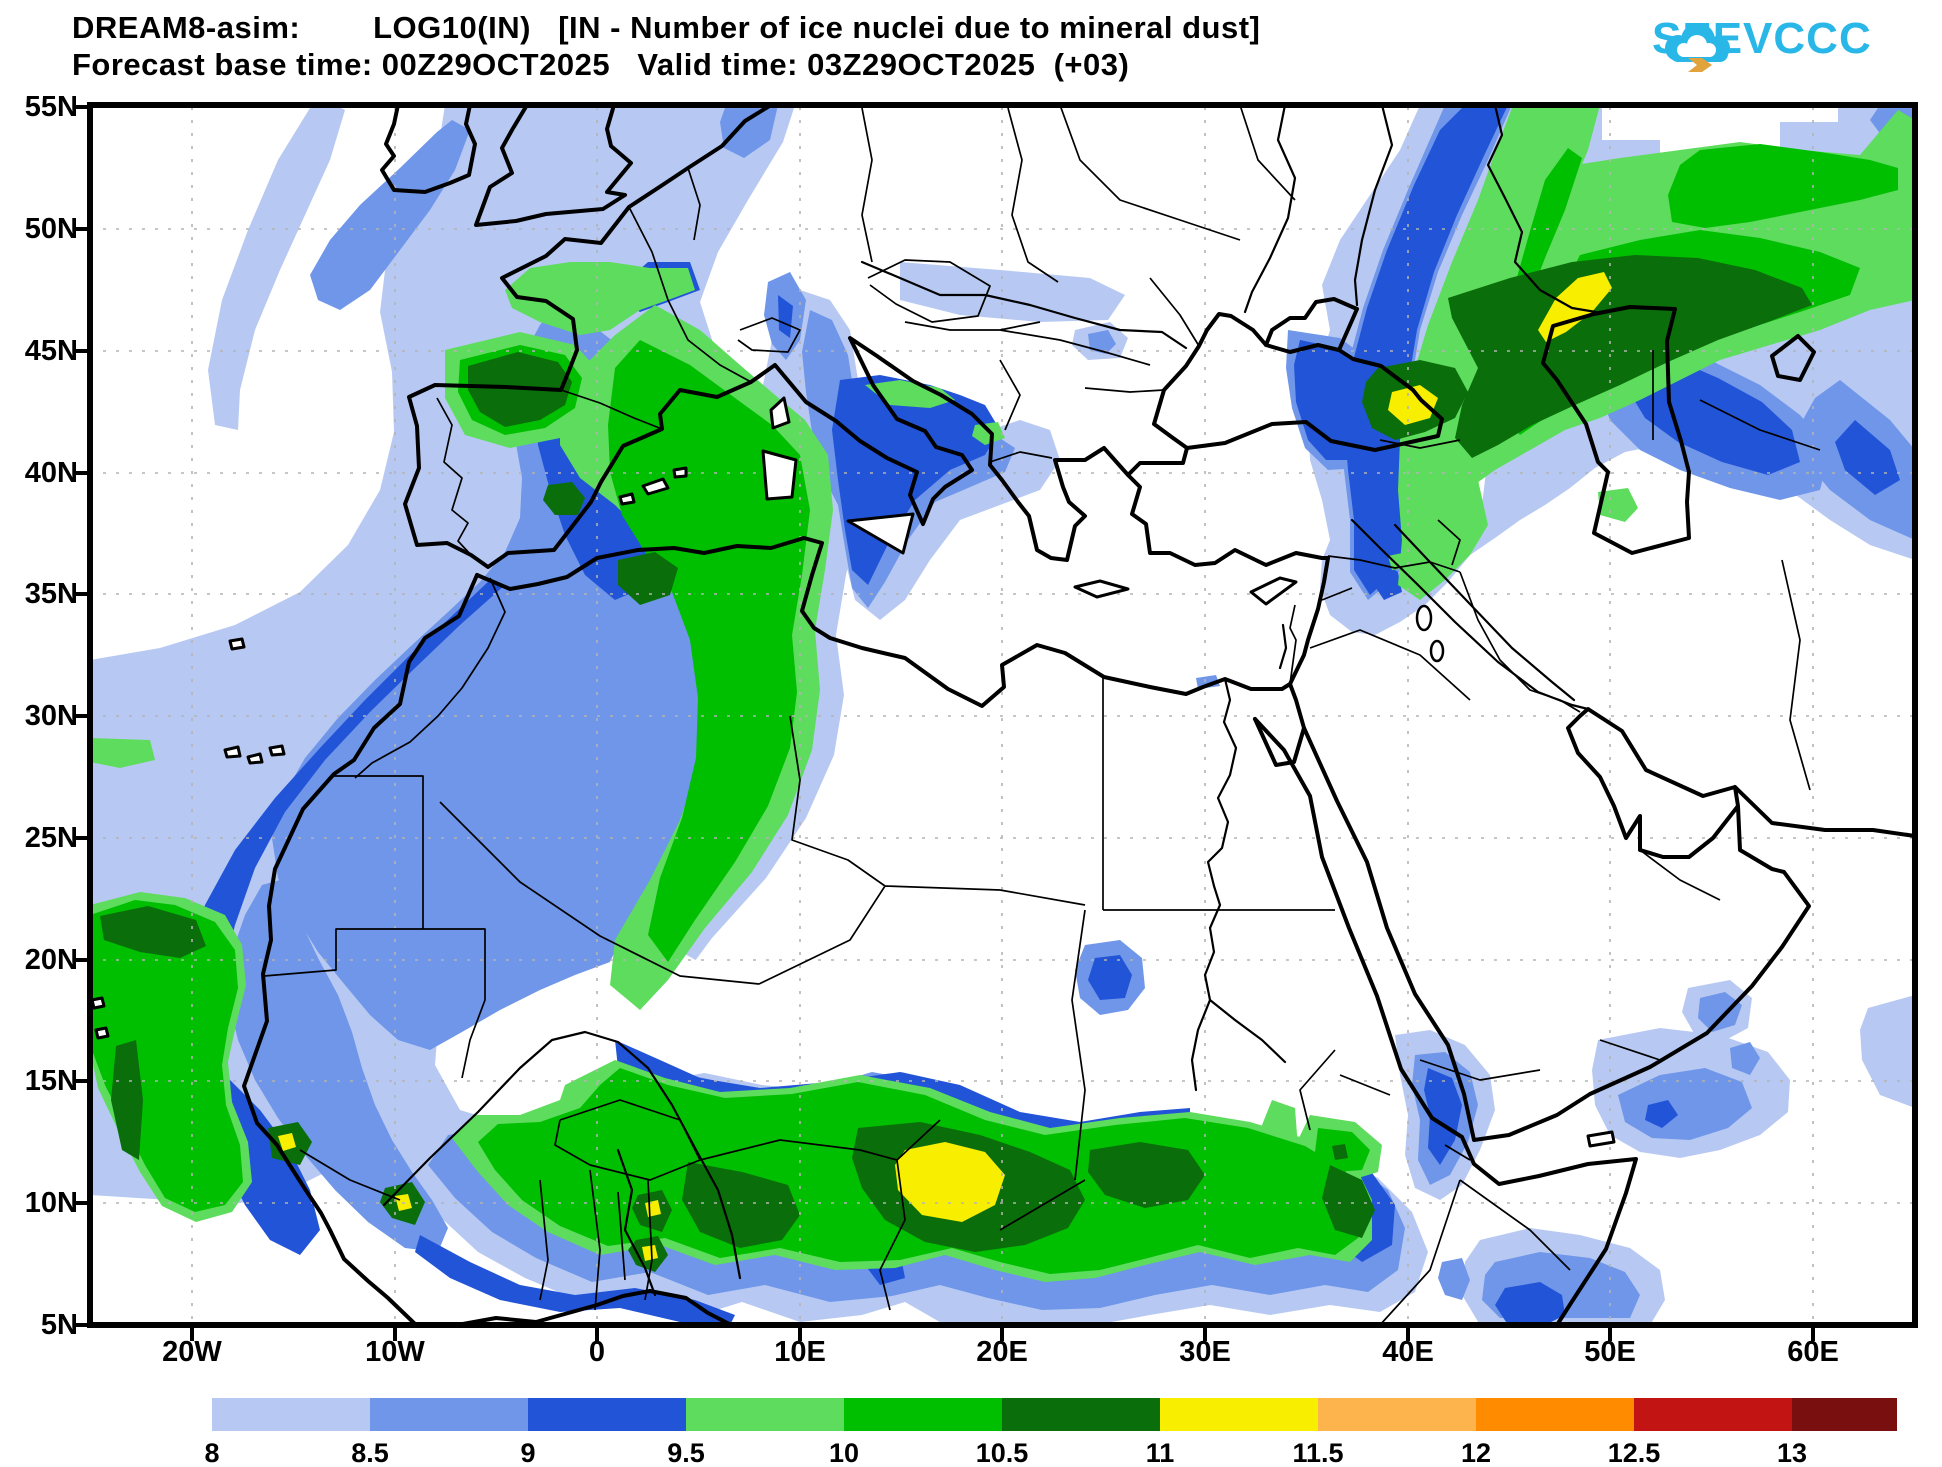 This screenshot has height=1467, width=1942. I want to click on coastline-arabia-gulf, so click(1608, 924).